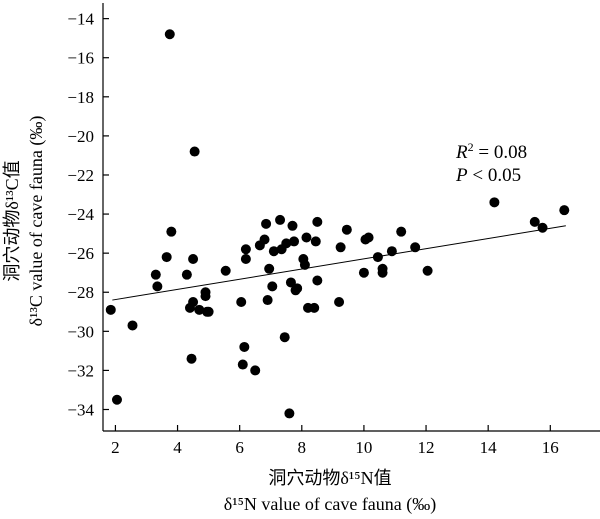 This screenshot has width=600, height=519. Describe the element at coordinates (488, 175) in the screenshot. I see `p-annotation: P < 0.05` at that location.